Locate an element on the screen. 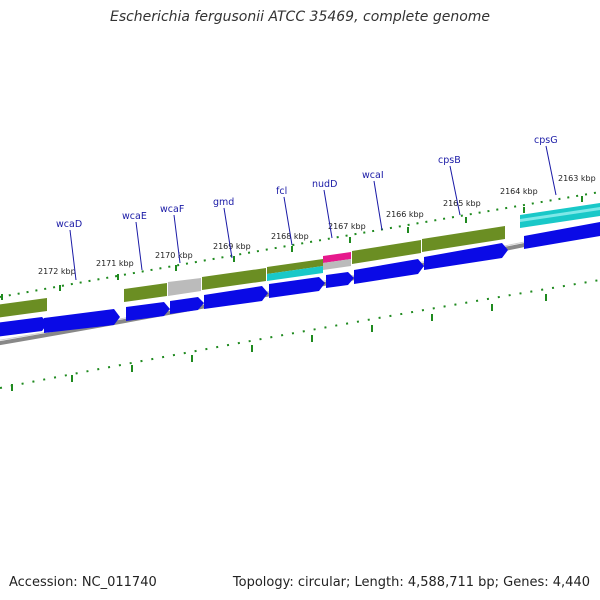 Image resolution: width=600 pixels, height=600 pixels. gene-label-cpsG: cpsG is located at coordinates (546, 140).